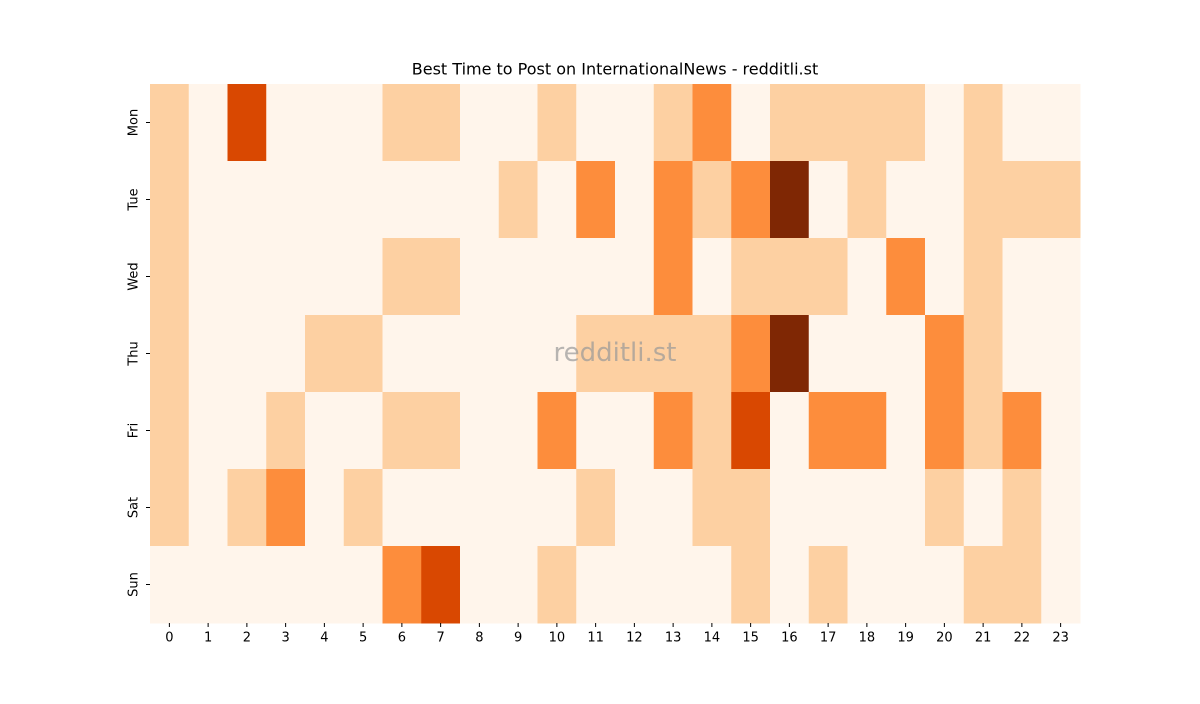  I want to click on y-tick-label: Sat, so click(134, 507).